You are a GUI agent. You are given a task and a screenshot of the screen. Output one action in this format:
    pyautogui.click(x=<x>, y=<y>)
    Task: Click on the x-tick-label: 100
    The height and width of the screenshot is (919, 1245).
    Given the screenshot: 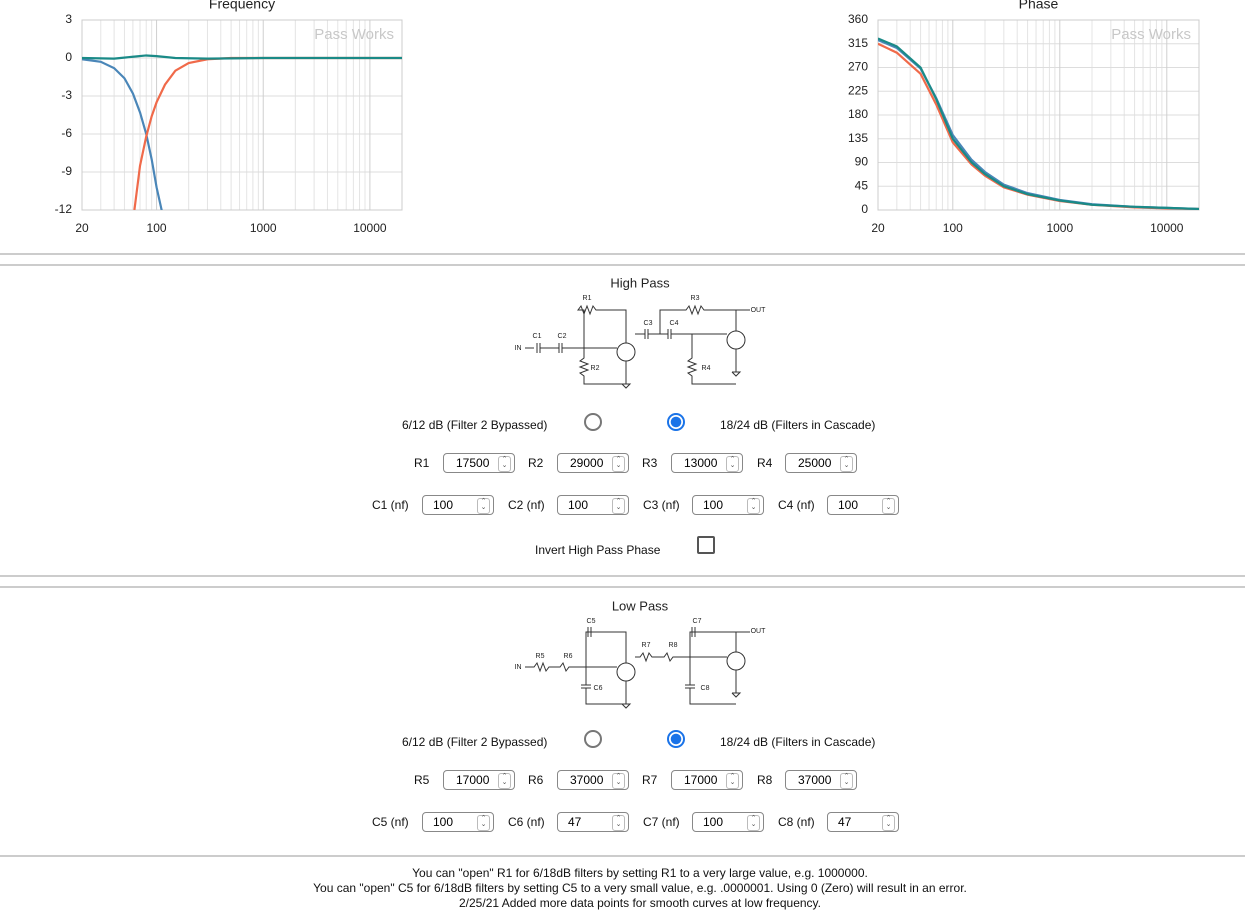 What is the action you would take?
    pyautogui.click(x=953, y=228)
    